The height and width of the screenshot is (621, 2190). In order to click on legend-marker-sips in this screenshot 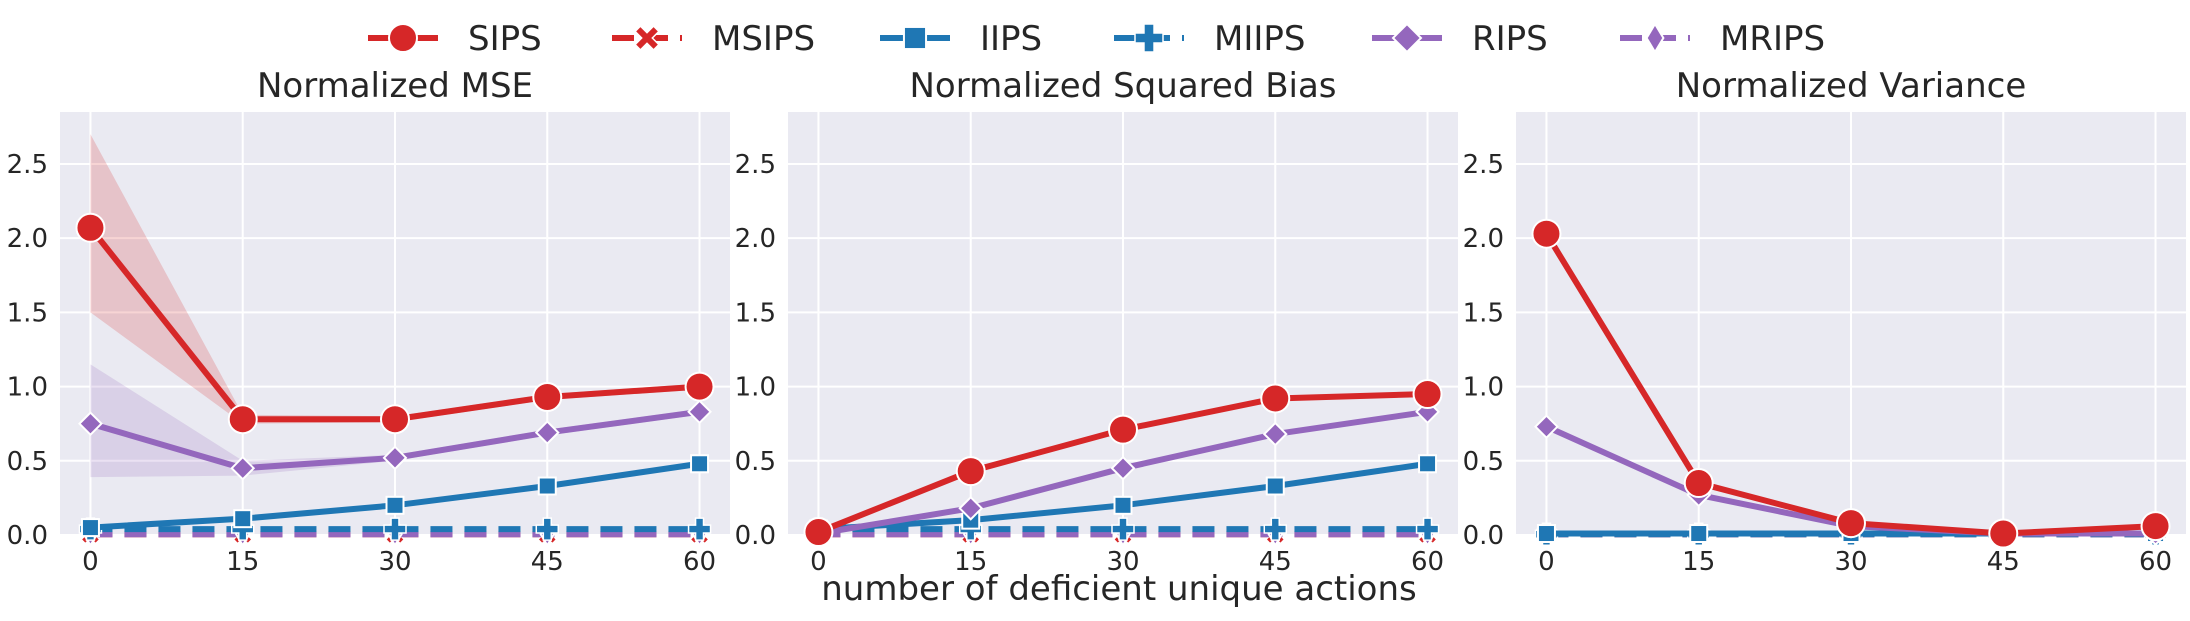, I will do `click(403, 38)`.